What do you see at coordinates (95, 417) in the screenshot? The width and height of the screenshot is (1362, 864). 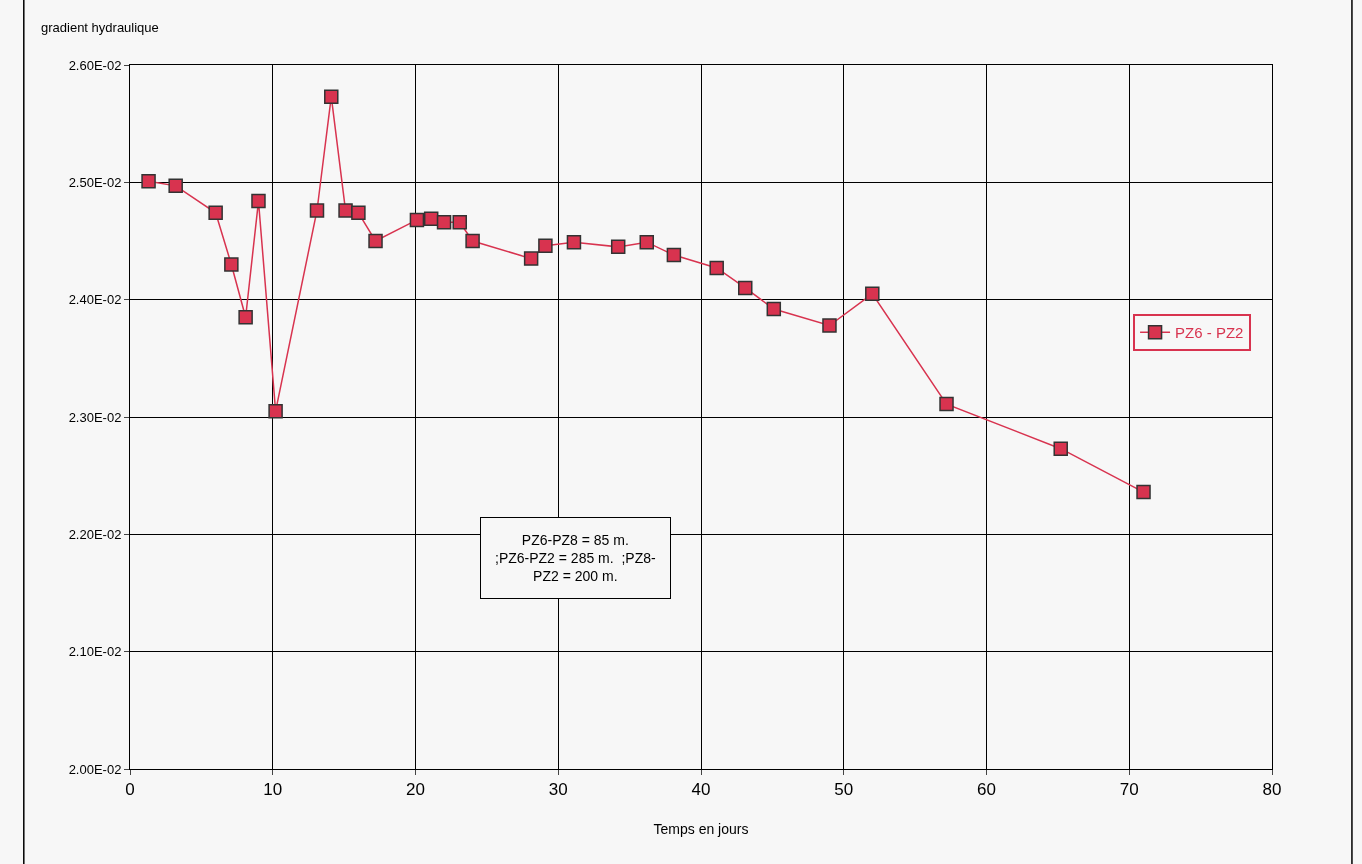 I see `y-tick-label: 2.30E-02` at bounding box center [95, 417].